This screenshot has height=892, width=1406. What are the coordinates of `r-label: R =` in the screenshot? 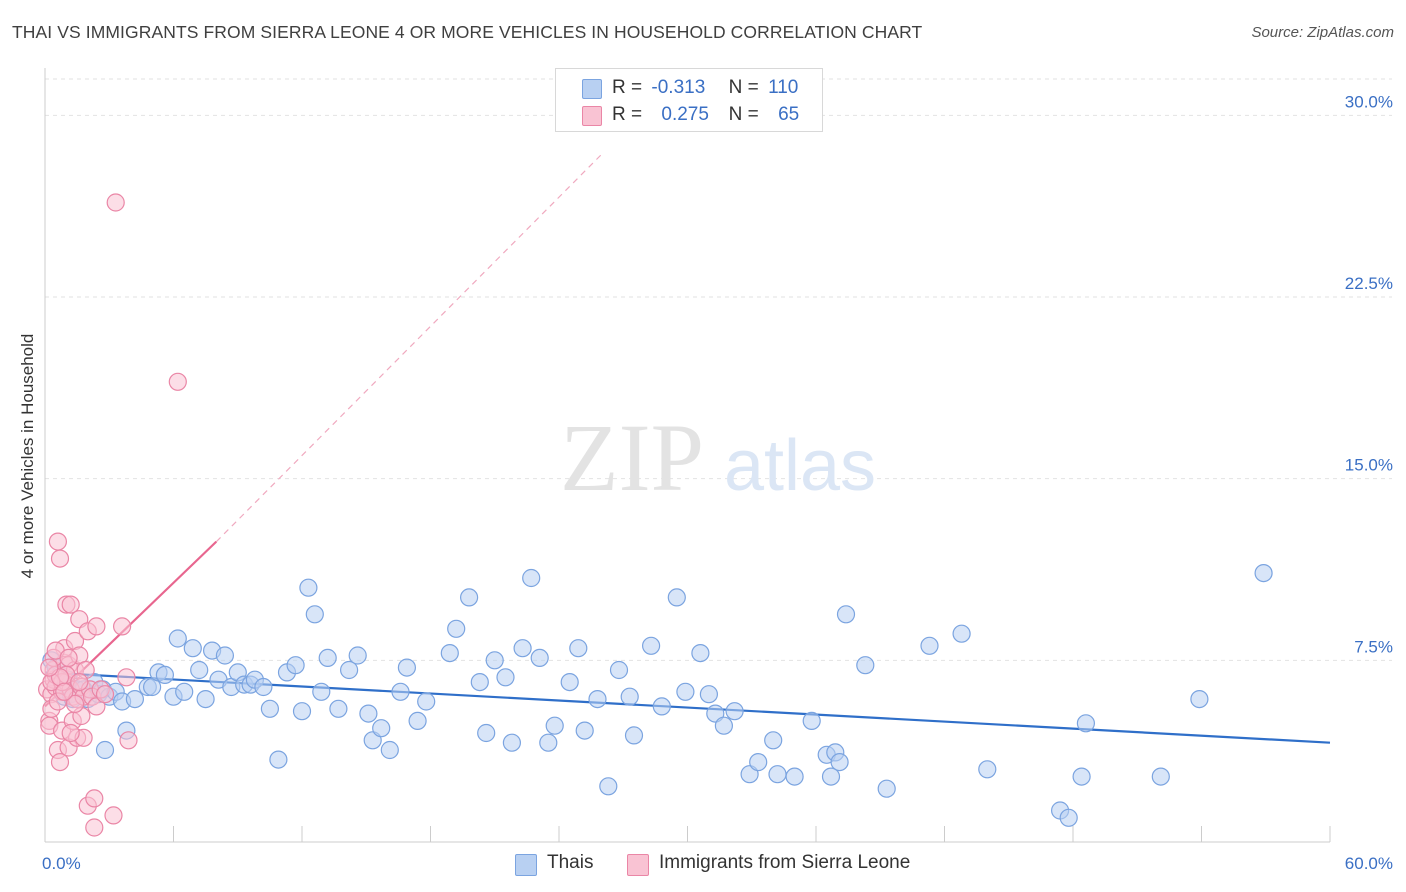 It's located at (627, 87).